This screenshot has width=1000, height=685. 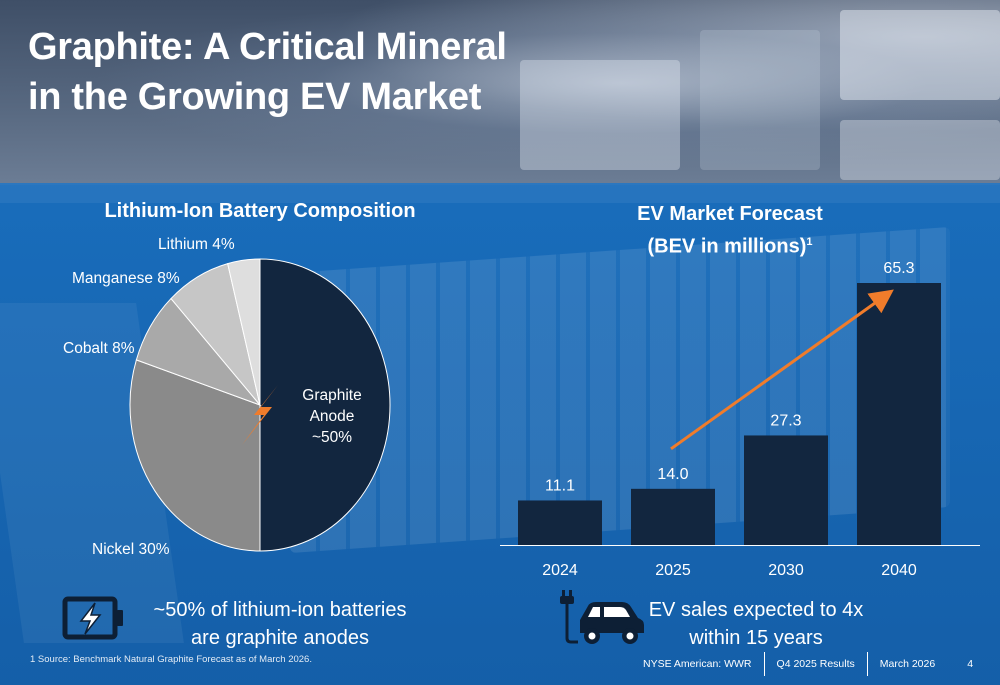 I want to click on bar-2040, so click(x=899, y=414).